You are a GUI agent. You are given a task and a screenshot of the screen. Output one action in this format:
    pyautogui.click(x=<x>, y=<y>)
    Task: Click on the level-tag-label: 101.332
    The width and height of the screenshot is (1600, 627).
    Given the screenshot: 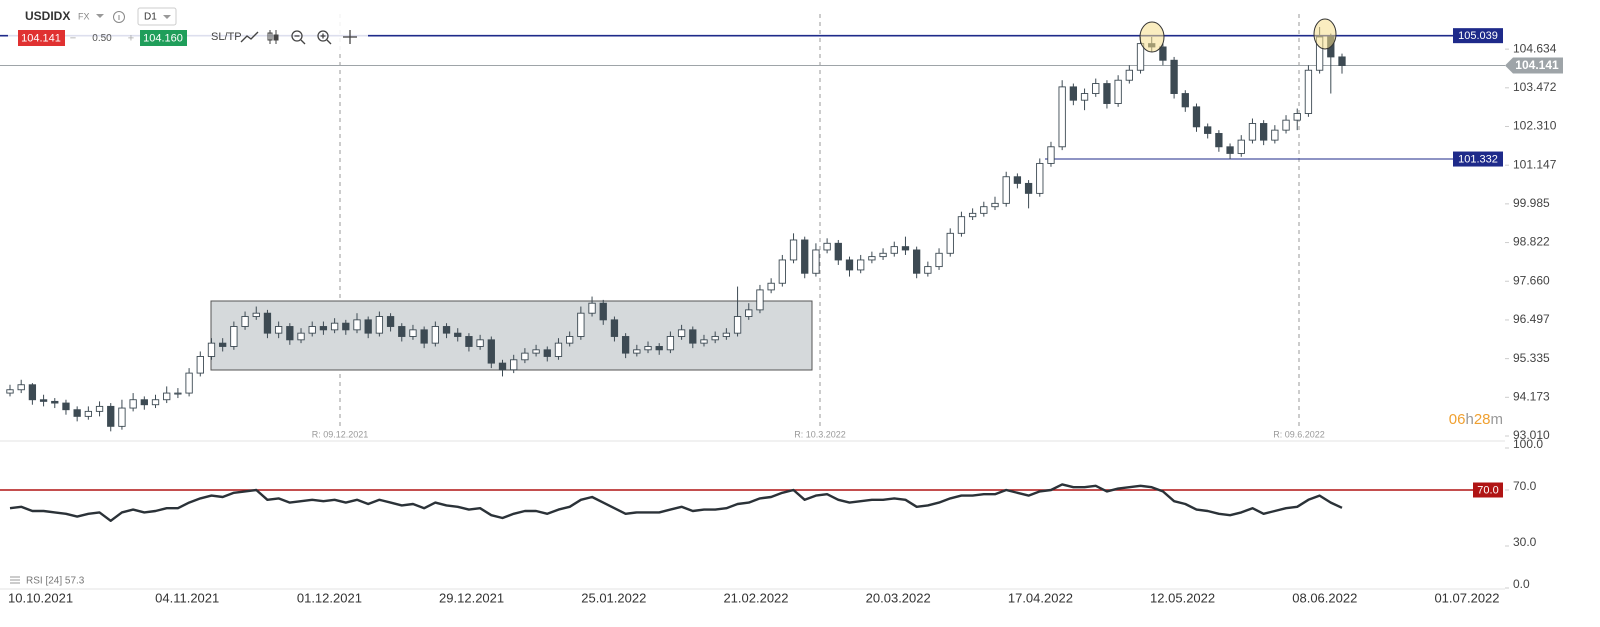 What is the action you would take?
    pyautogui.click(x=1478, y=159)
    